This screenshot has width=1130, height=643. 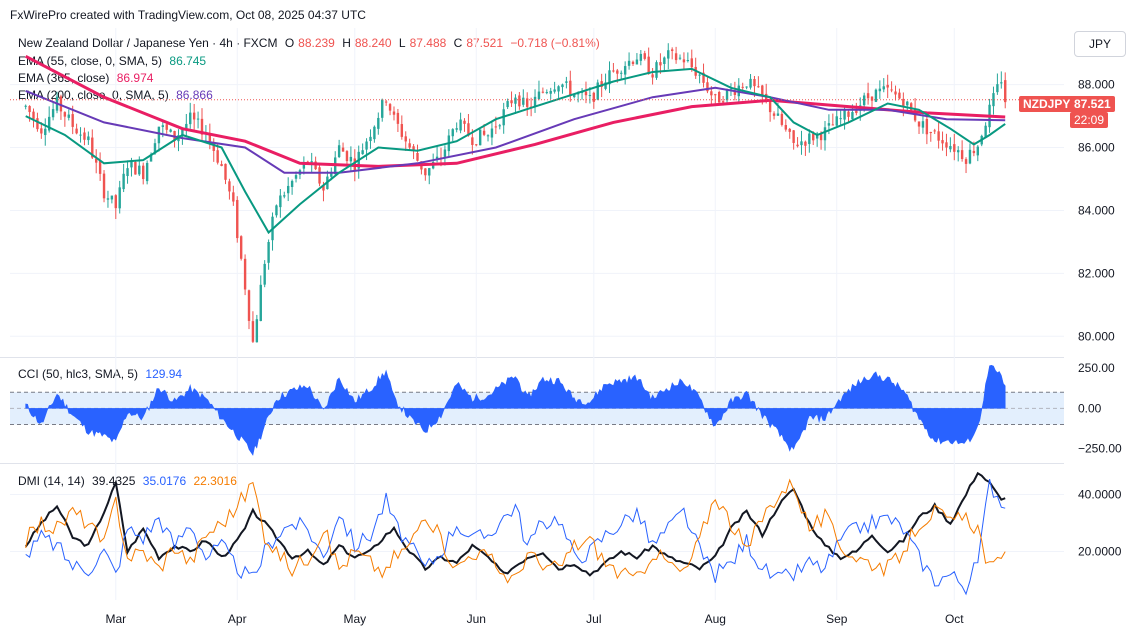 What do you see at coordinates (476, 619) in the screenshot?
I see `x-tick-label: Jun` at bounding box center [476, 619].